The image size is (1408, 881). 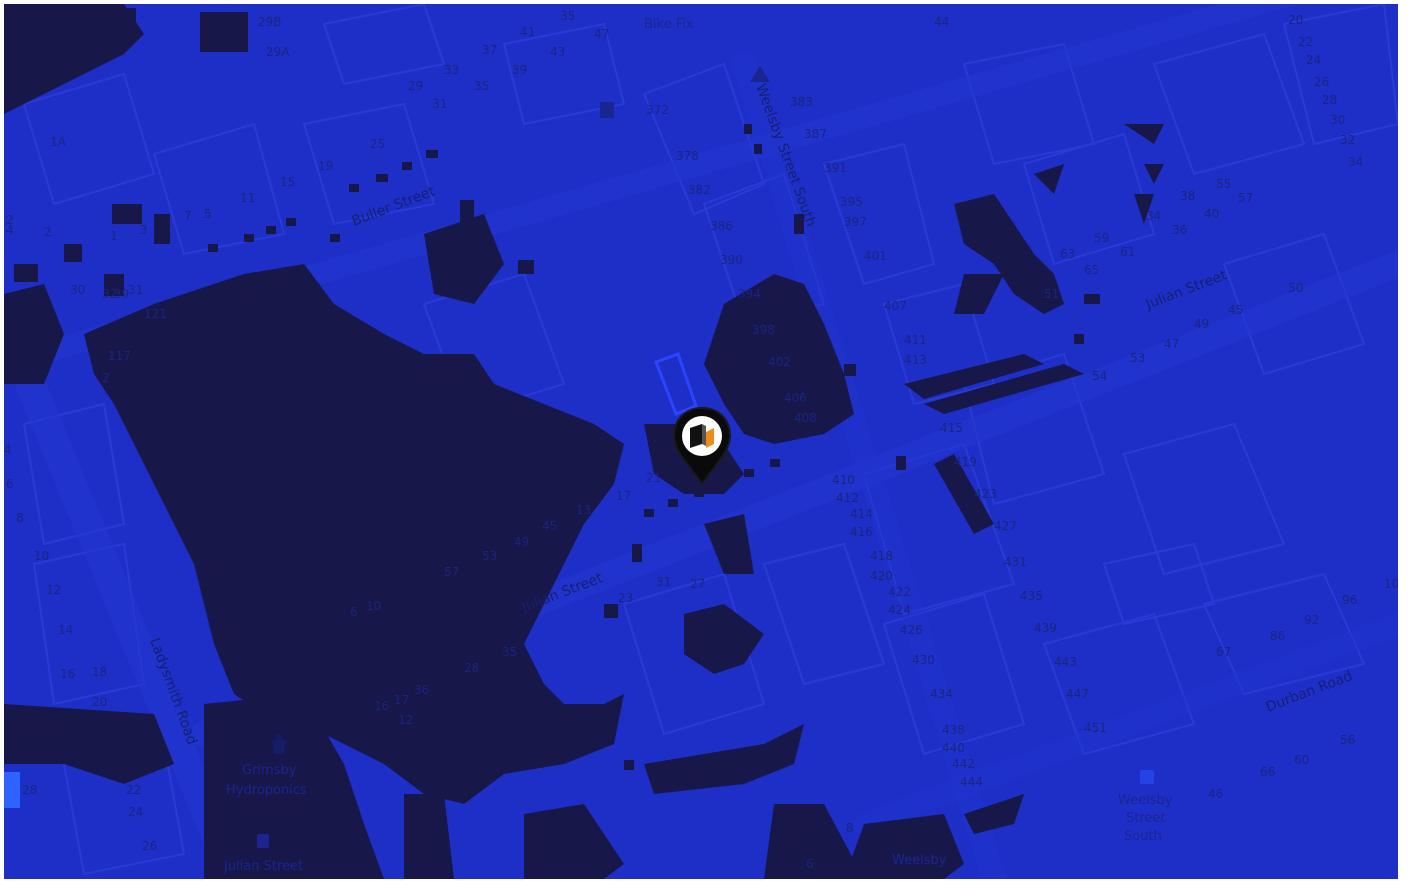 What do you see at coordinates (29, 790) in the screenshot?
I see `house-number-label: 28` at bounding box center [29, 790].